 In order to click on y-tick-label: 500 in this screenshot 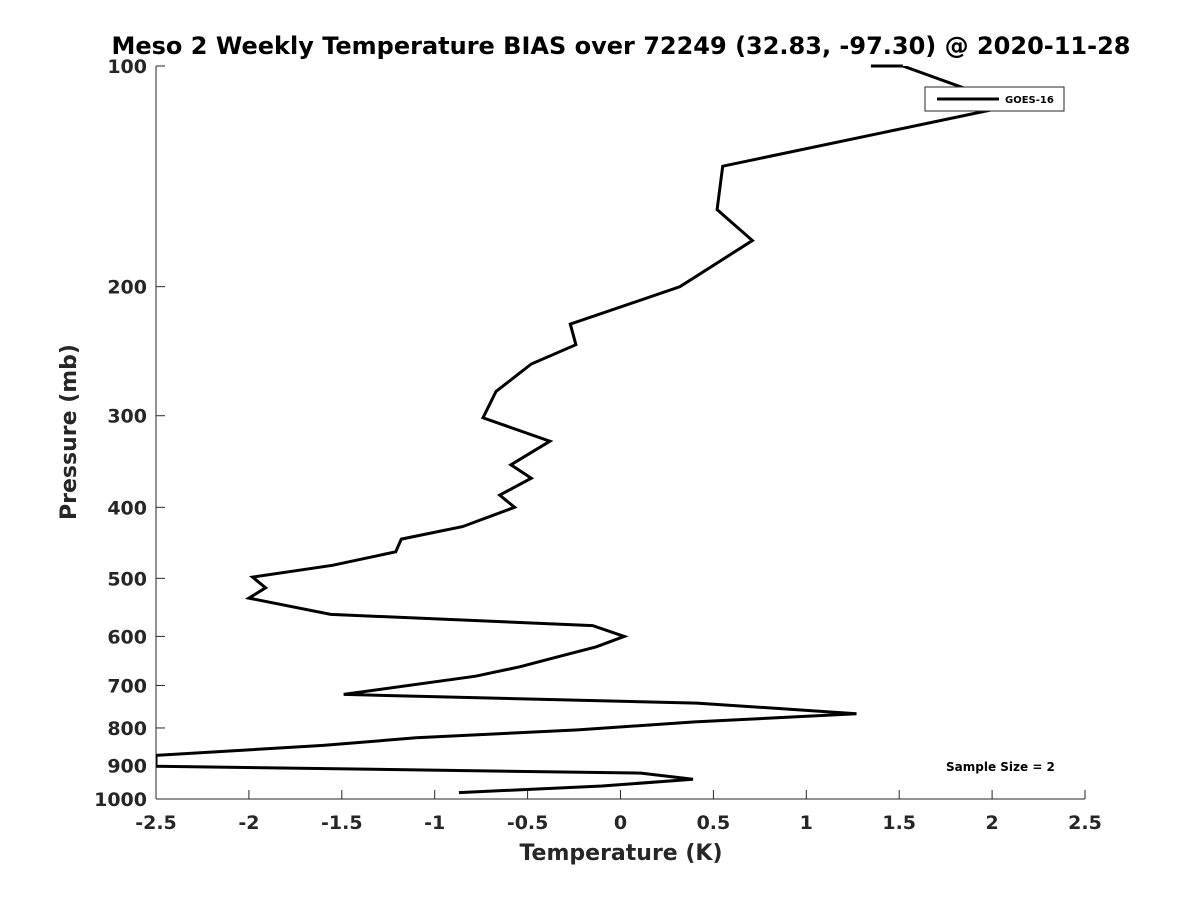, I will do `click(127, 579)`.